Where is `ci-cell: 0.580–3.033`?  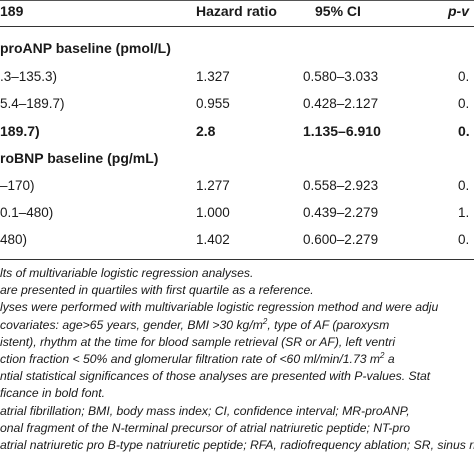 ci-cell: 0.580–3.033 is located at coordinates (341, 76).